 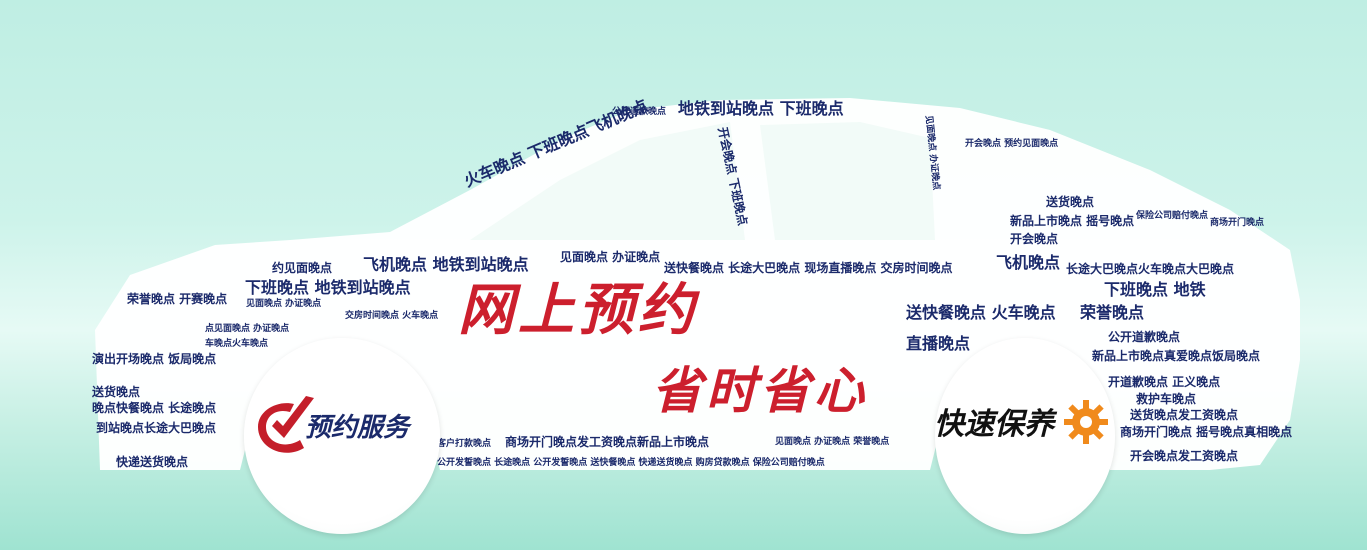 What do you see at coordinates (607, 442) in the screenshot?
I see `word-cloud-phrase: 商场开门晚点发工资晚点新品上市晚点` at bounding box center [607, 442].